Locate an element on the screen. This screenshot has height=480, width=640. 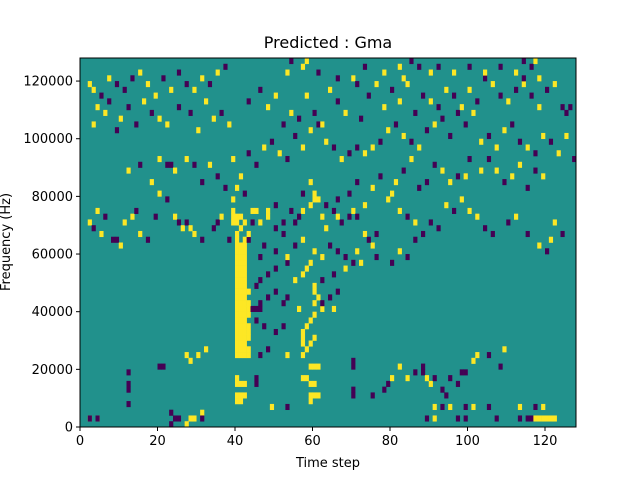
y-axis: 0 20000 40000 60000 80000 100000 120000 is located at coordinates (51, 255).